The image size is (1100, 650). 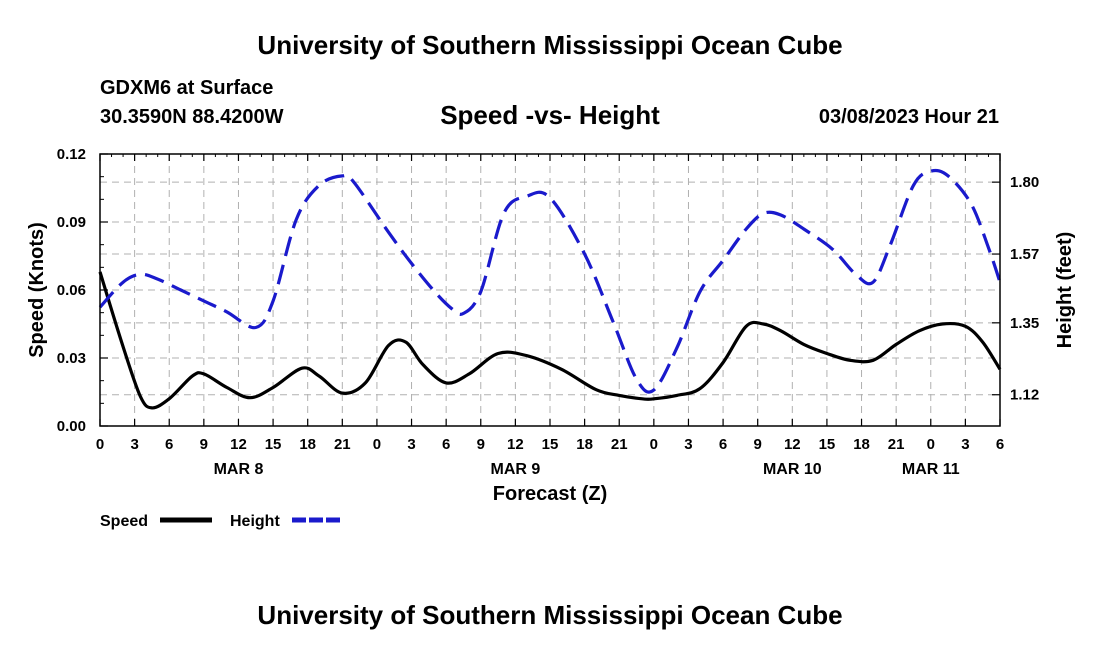 What do you see at coordinates (792, 469) in the screenshot?
I see `x-date-label: MAR 10` at bounding box center [792, 469].